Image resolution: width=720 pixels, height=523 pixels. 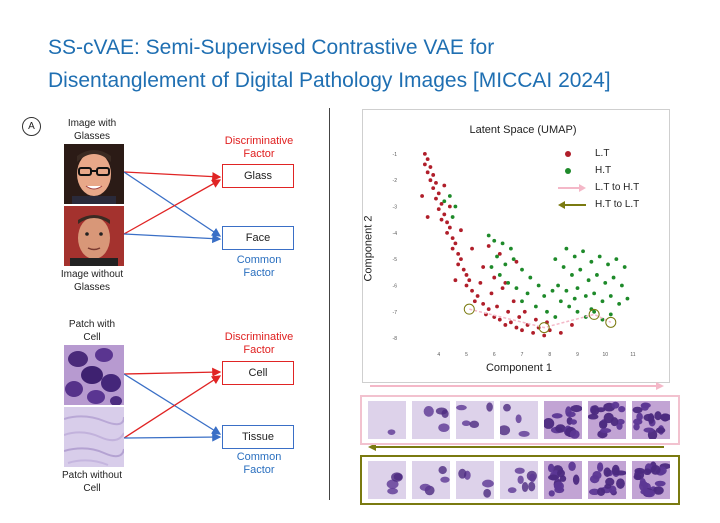 What do you see at coordinates (540, 318) in the screenshot?
I see `trajectory-line` at bounding box center [540, 318].